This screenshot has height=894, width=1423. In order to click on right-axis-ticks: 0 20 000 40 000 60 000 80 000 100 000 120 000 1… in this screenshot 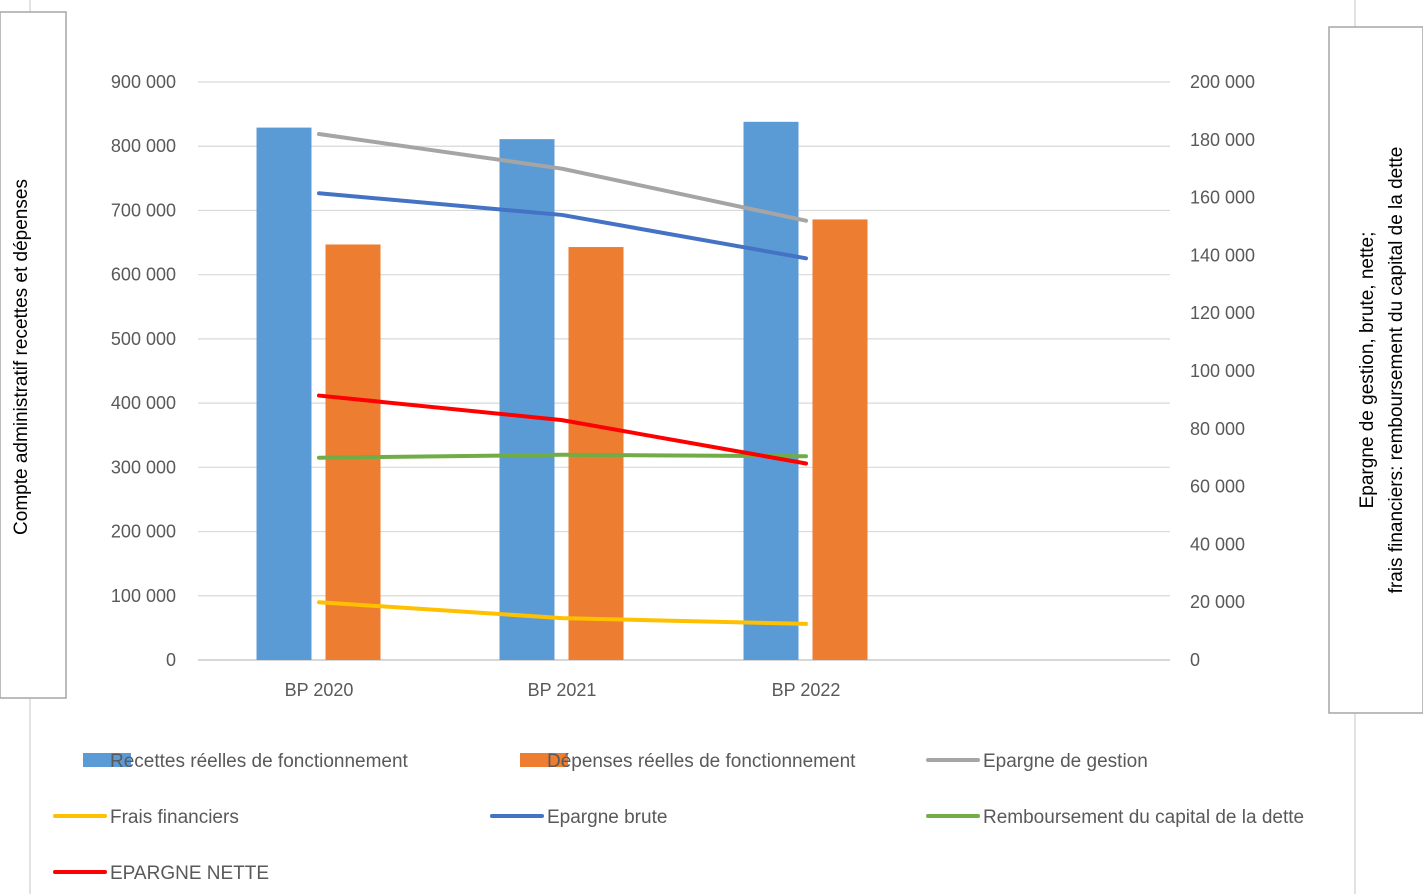, I will do `click(1222, 371)`.